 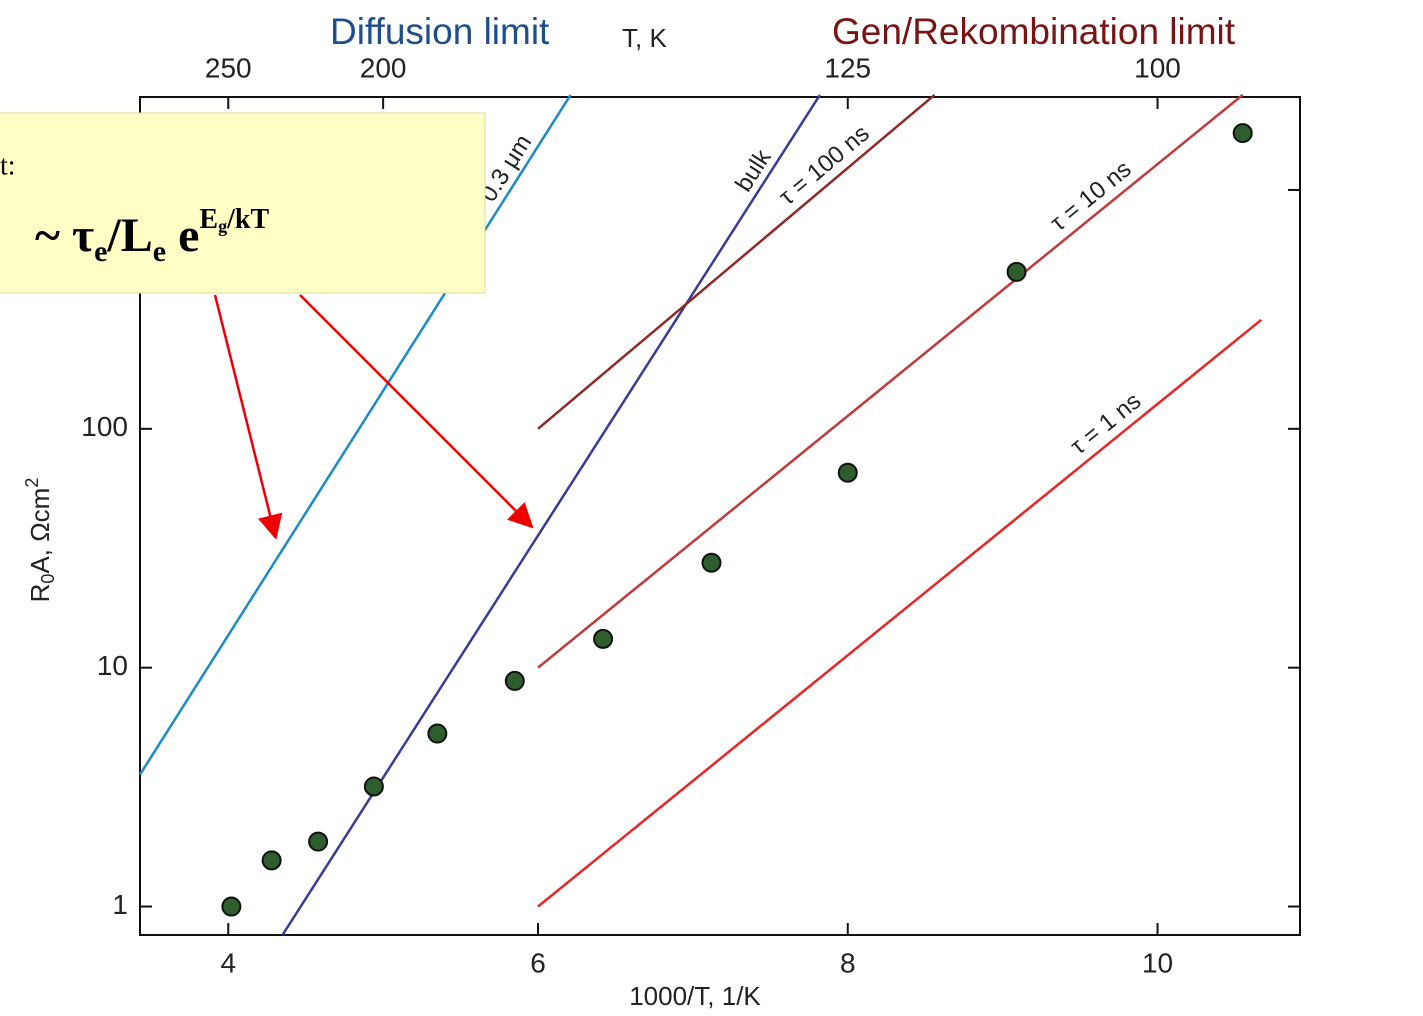 I want to click on model-line, so click(x=736, y=261).